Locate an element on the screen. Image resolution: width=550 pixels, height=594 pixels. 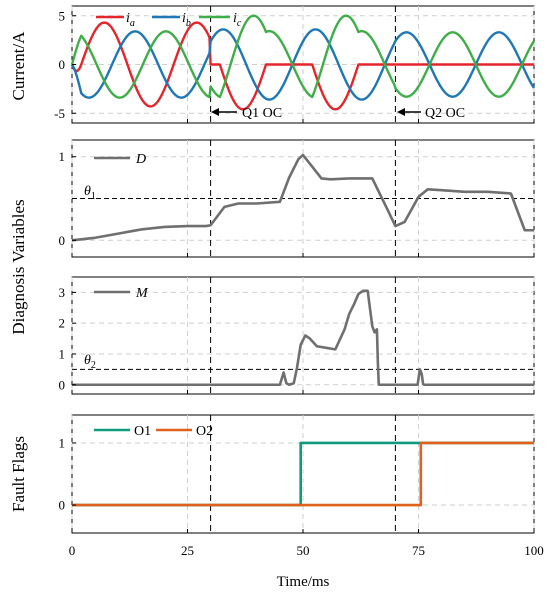
ylabel-diagnosis-variables: Diagnosis Variables is located at coordinates (18, 266).